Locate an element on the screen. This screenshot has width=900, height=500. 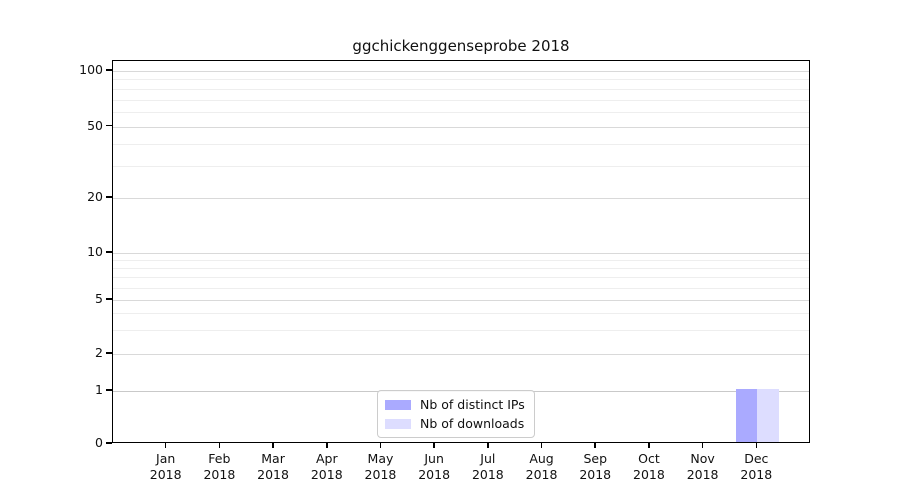
x-axis-tick-label-month: Jul is located at coordinates (488, 458).